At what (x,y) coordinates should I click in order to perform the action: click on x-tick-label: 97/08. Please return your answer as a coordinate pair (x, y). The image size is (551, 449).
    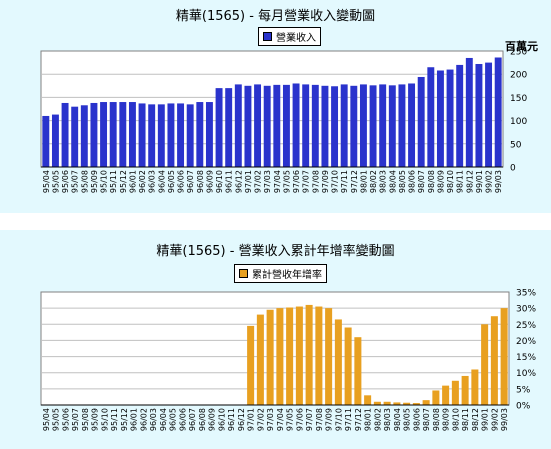
    Looking at the image, I should click on (319, 419).